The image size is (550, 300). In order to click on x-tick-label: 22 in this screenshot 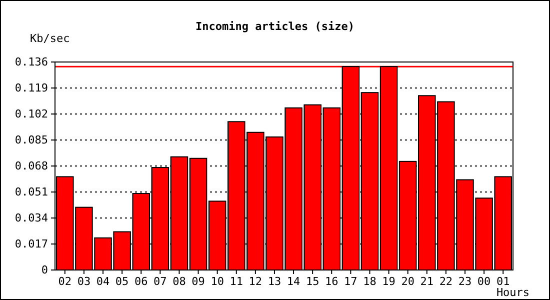, I will do `click(446, 281)`.